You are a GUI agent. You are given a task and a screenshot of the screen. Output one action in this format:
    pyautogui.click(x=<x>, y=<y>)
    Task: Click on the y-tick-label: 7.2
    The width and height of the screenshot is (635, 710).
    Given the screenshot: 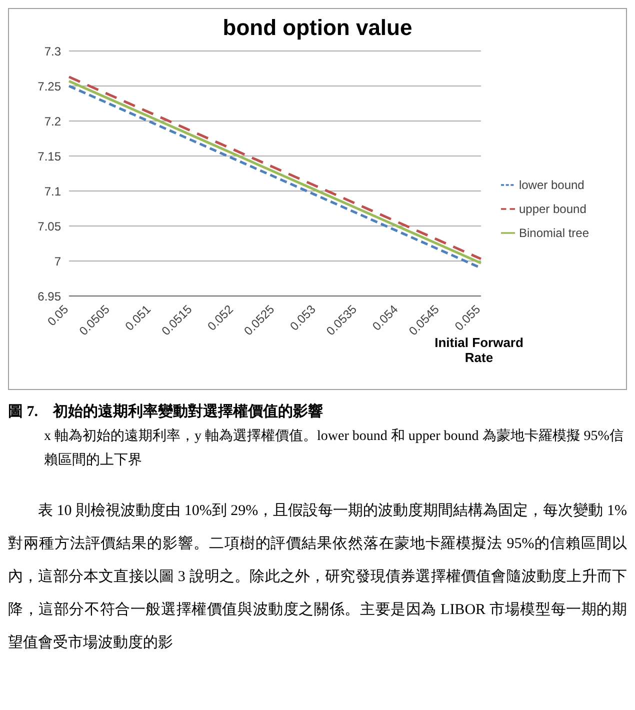 What is the action you would take?
    pyautogui.click(x=53, y=121)
    